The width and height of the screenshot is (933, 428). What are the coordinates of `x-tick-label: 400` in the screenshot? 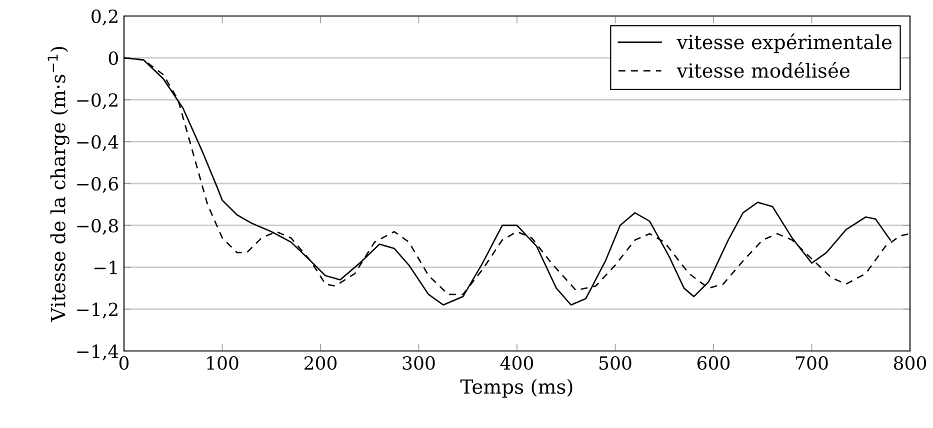 It's located at (517, 363).